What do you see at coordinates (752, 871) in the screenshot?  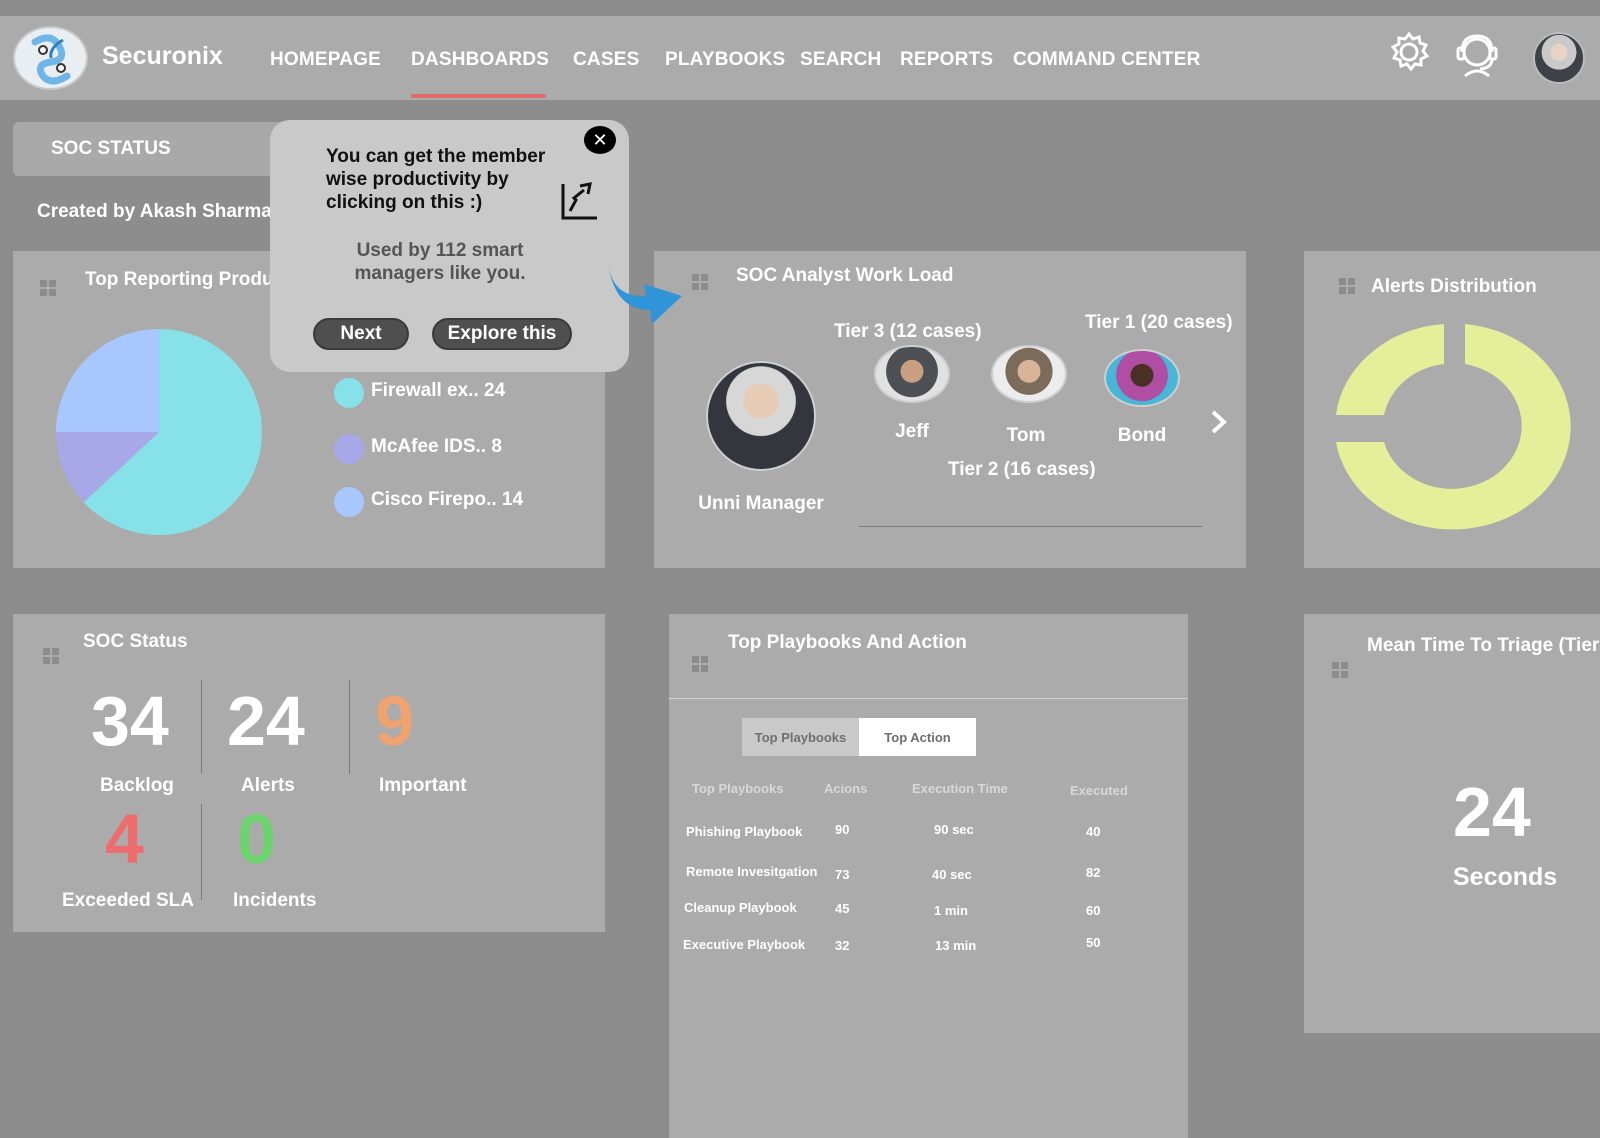 I see `cell-playbook: Remote Invesitgation` at bounding box center [752, 871].